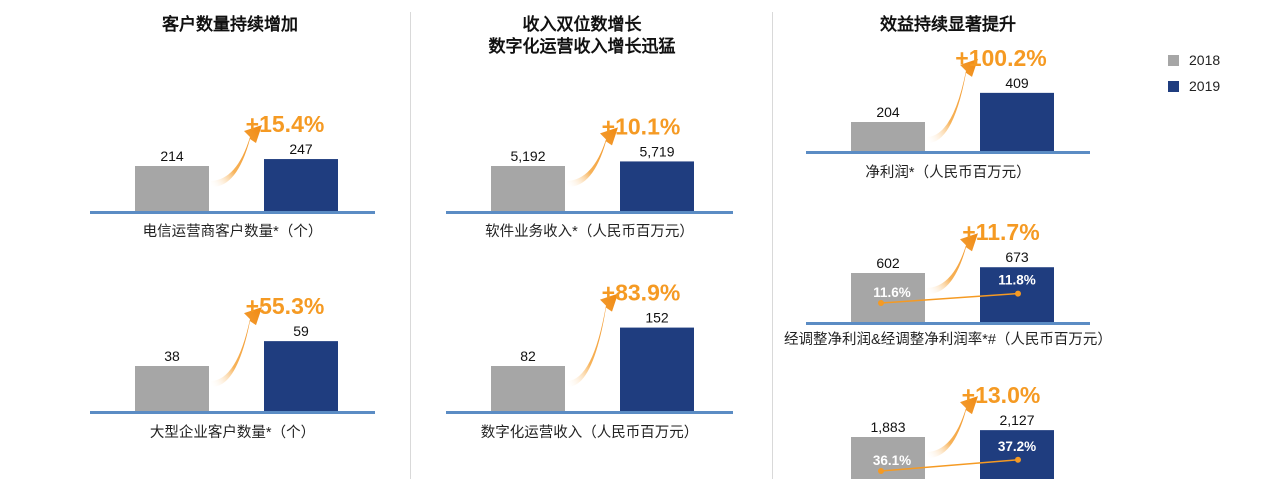 The image size is (1269, 479). Describe the element at coordinates (641, 126) in the screenshot. I see `growth-label: +10.1%` at that location.